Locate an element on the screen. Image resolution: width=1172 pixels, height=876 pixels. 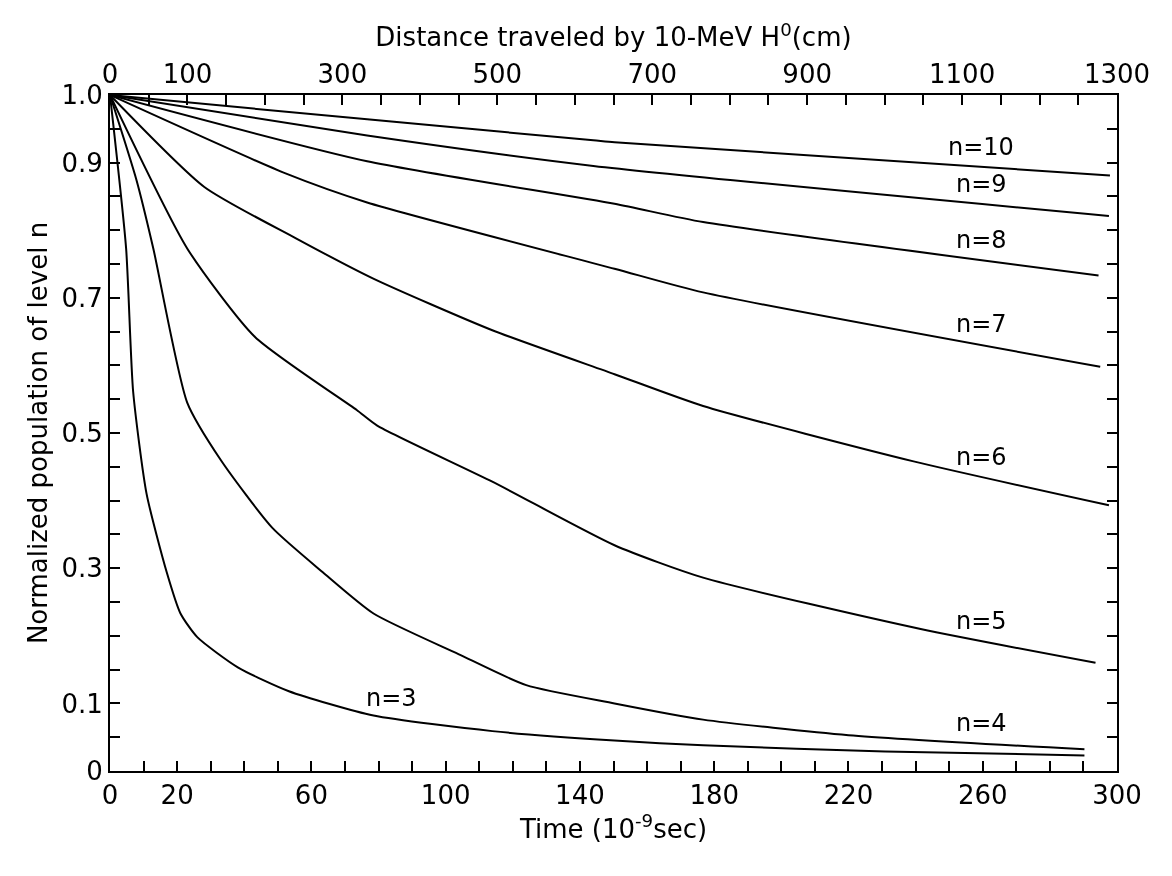
x-tick-label: 180 is located at coordinates (714, 795).